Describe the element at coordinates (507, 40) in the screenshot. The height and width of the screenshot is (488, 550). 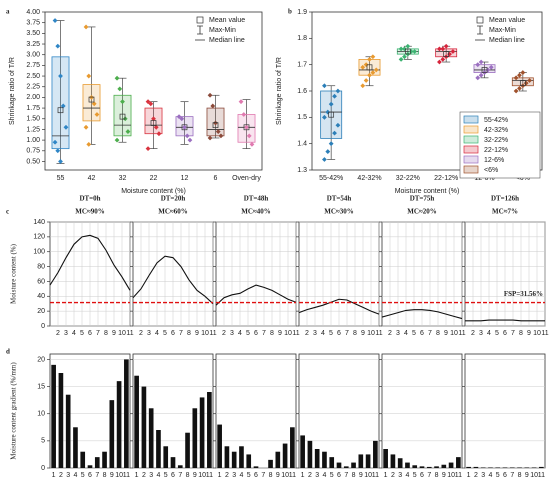
I see `legend-label: Median line` at that location.